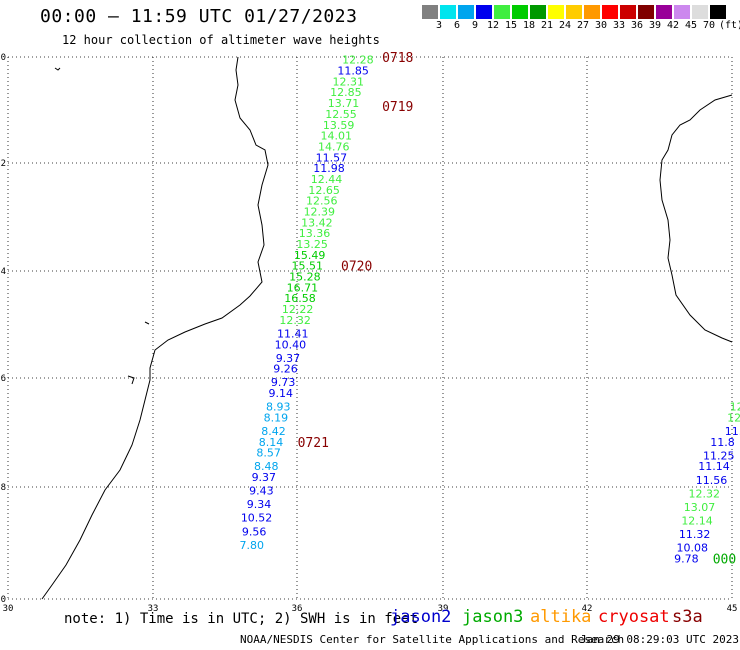 The height and width of the screenshot is (650, 740). I want to click on satellite-legend-item: s3a, so click(687, 617).